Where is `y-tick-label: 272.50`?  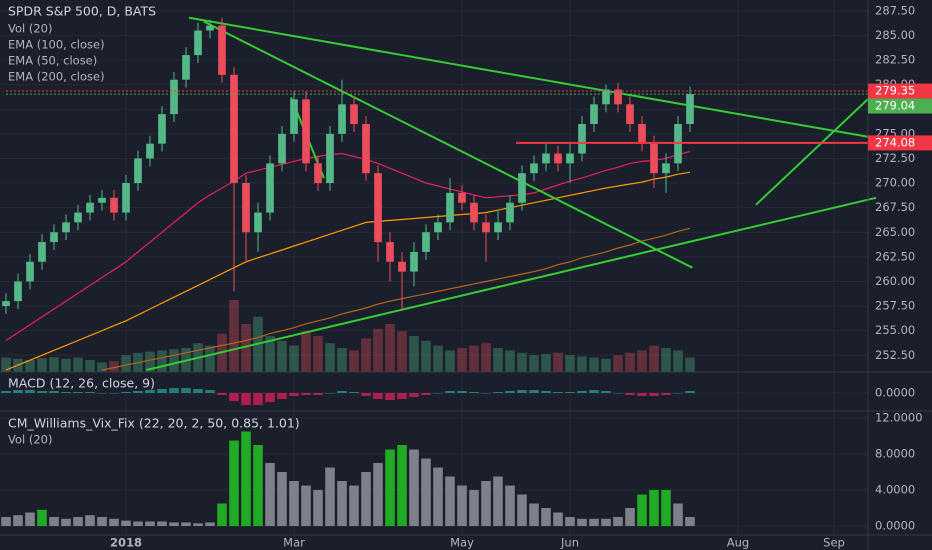 y-tick-label: 272.50 is located at coordinates (895, 158).